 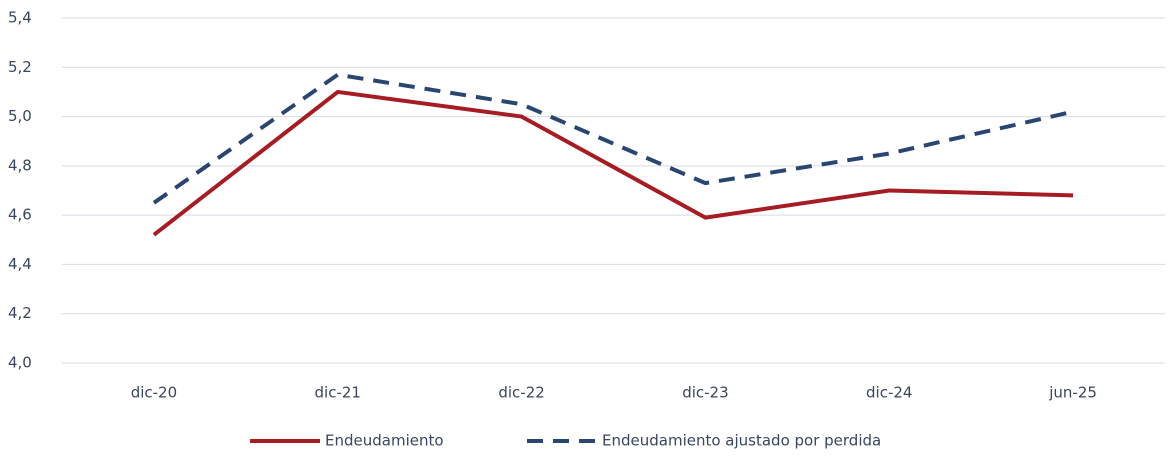 What do you see at coordinates (889, 393) in the screenshot?
I see `x-tick-label: dic-24` at bounding box center [889, 393].